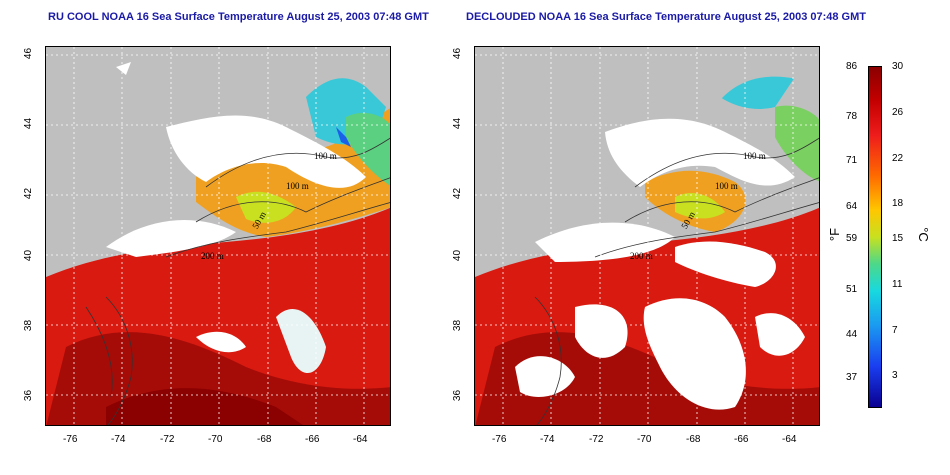 This screenshot has height=475, width=950. What do you see at coordinates (852, 66) in the screenshot?
I see `f-tick-86: 86` at bounding box center [852, 66].